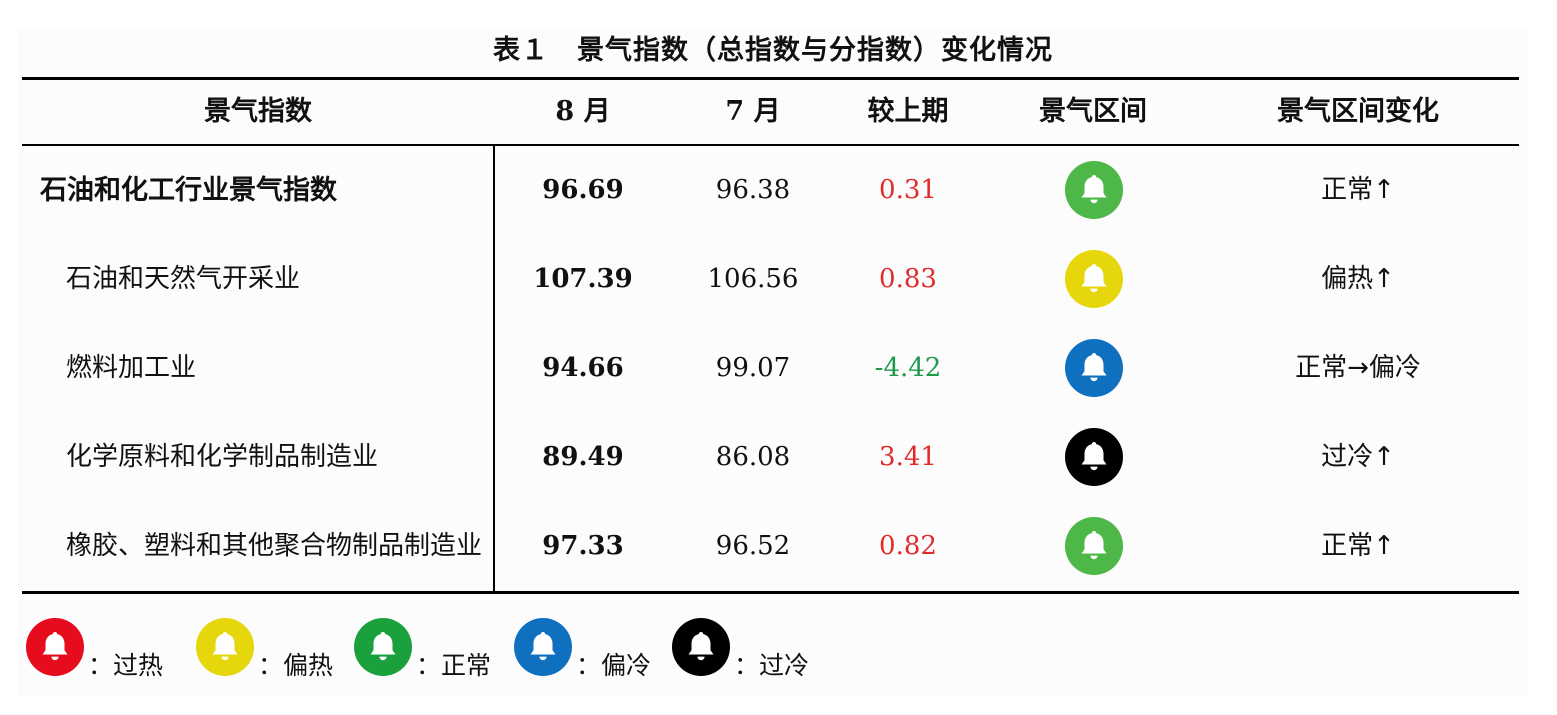 Image resolution: width=1557 pixels, height=715 pixels. I want to click on delta-value: 0.83, so click(908, 279).